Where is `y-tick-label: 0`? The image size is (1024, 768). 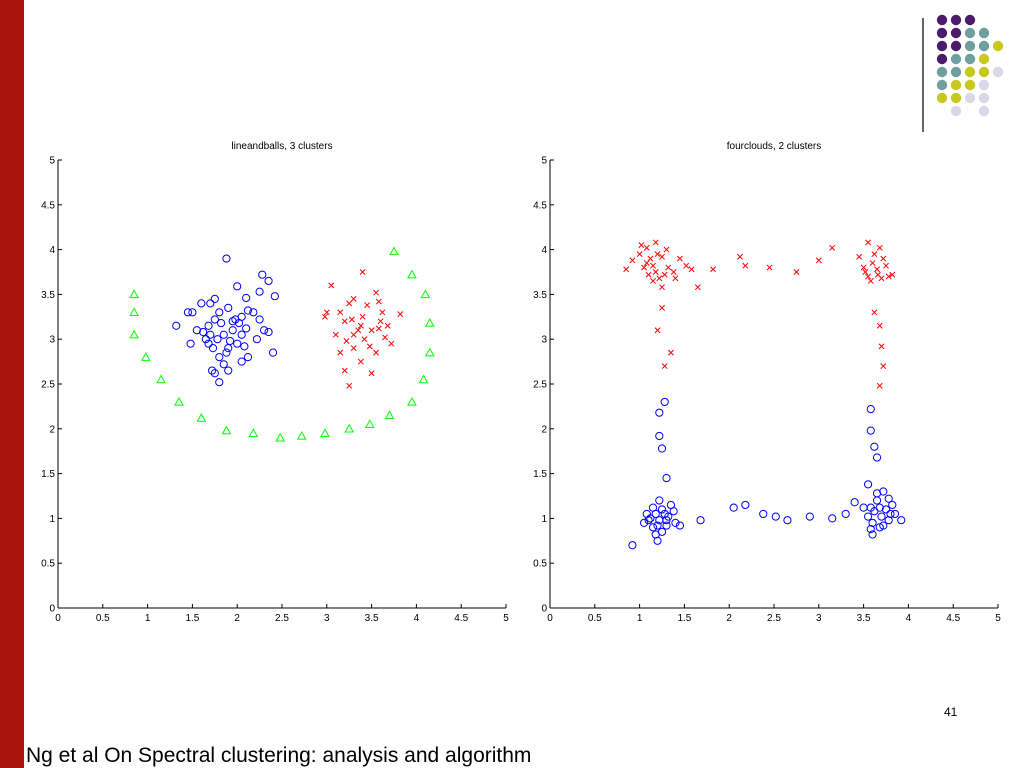 y-tick-label: 0 is located at coordinates (52, 609).